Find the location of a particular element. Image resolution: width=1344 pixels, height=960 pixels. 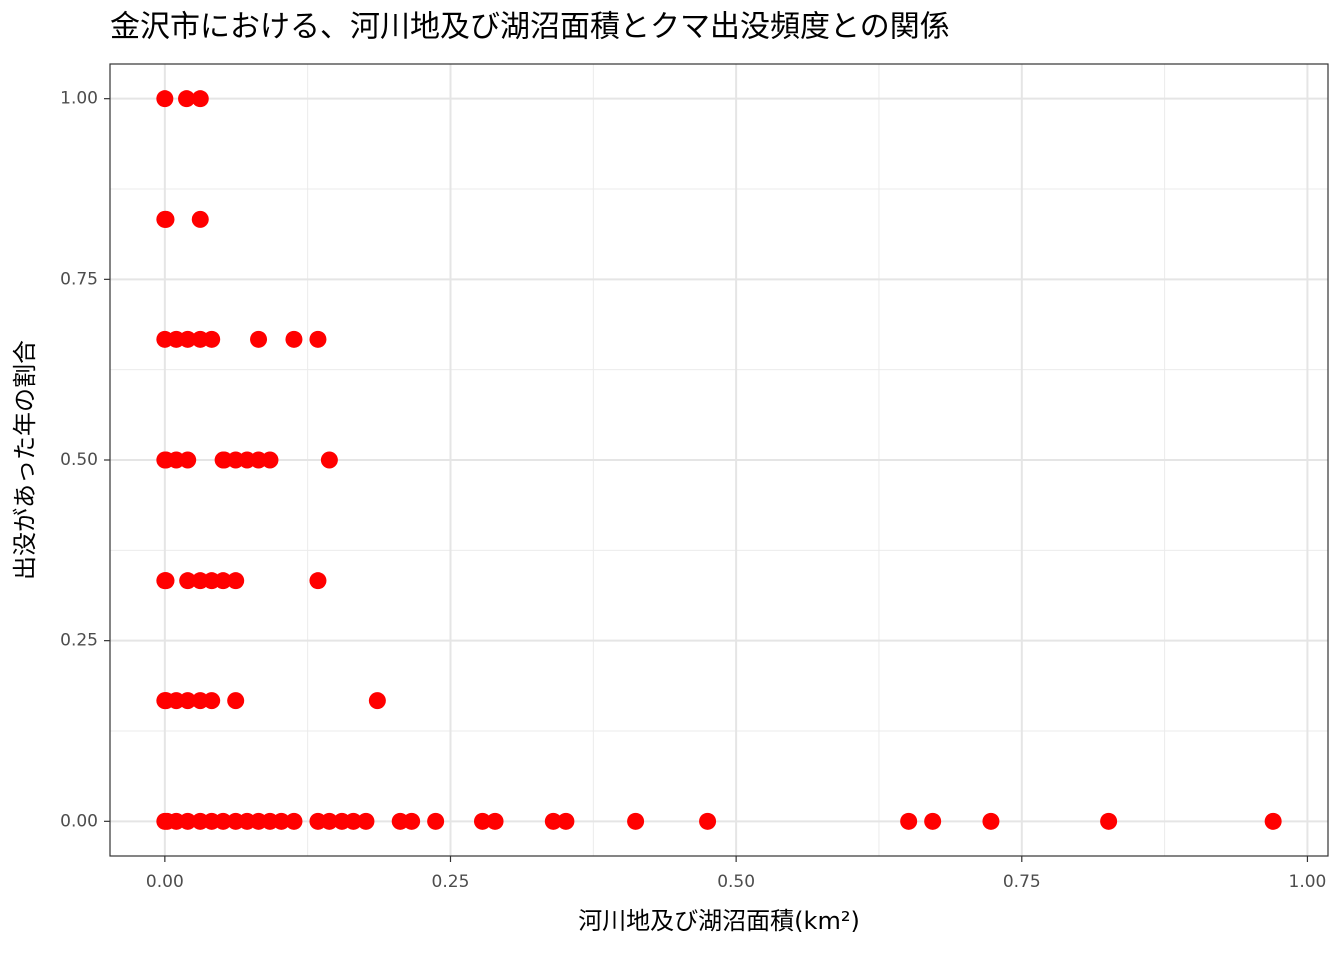

x-tick-label: 0.50 is located at coordinates (736, 882).